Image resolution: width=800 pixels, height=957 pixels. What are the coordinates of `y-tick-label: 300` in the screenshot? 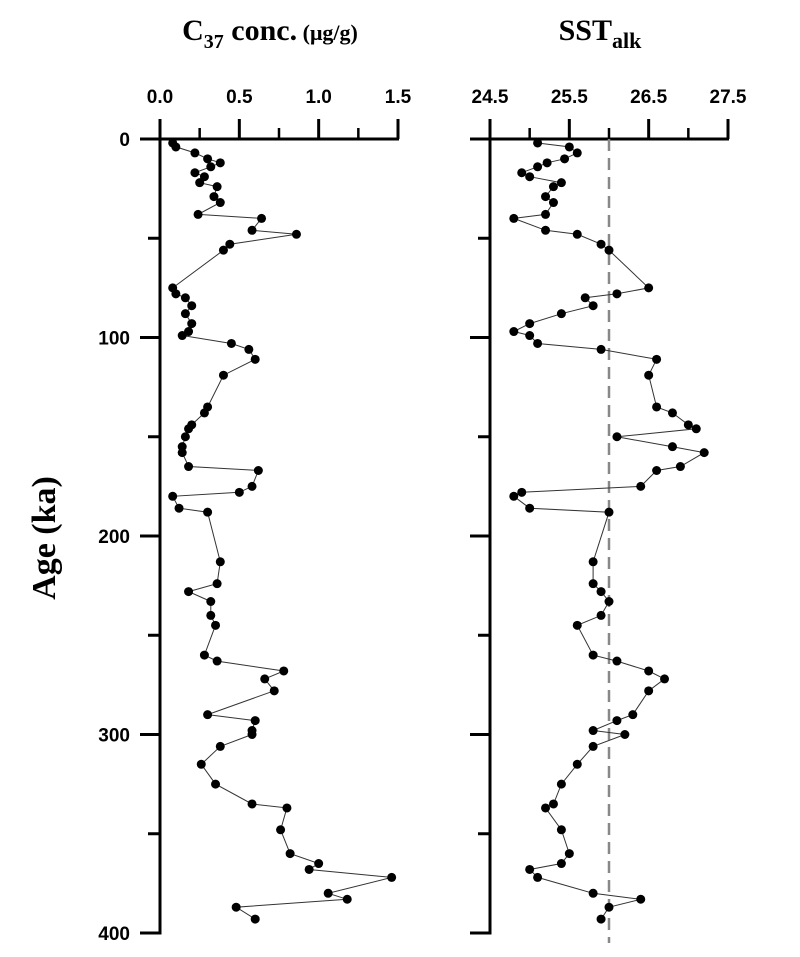 It's located at (114, 736).